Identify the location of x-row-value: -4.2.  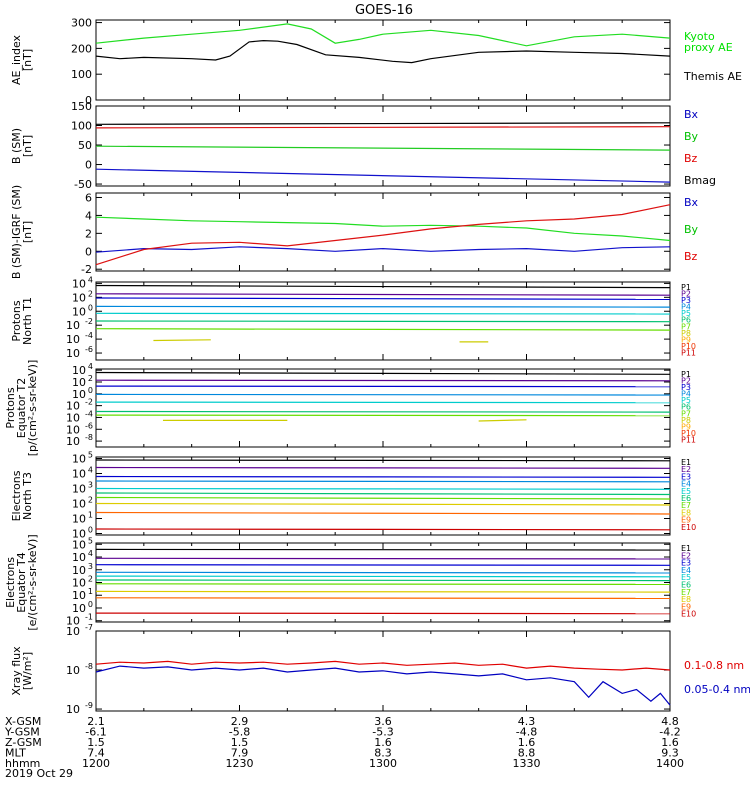
(669, 732).